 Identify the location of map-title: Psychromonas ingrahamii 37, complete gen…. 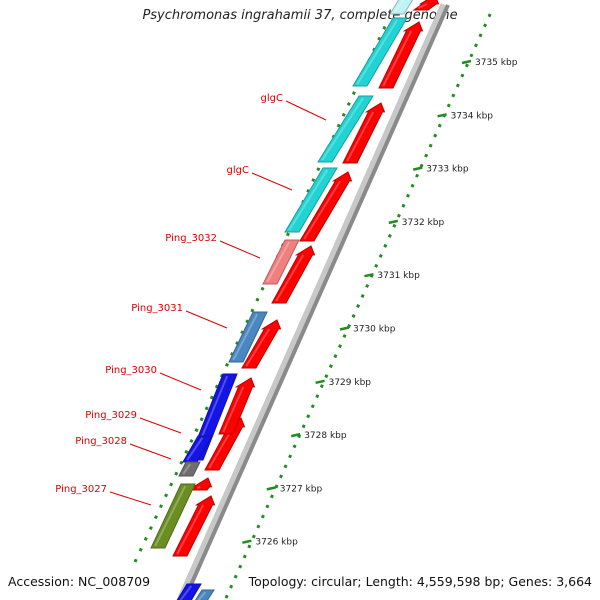
(300, 15).